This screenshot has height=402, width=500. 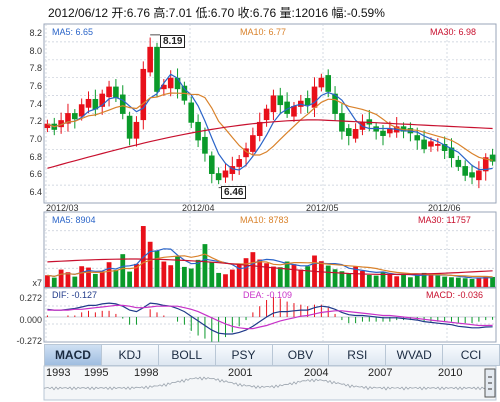 What do you see at coordinates (244, 355) in the screenshot?
I see `tab-psy: PSY` at bounding box center [244, 355].